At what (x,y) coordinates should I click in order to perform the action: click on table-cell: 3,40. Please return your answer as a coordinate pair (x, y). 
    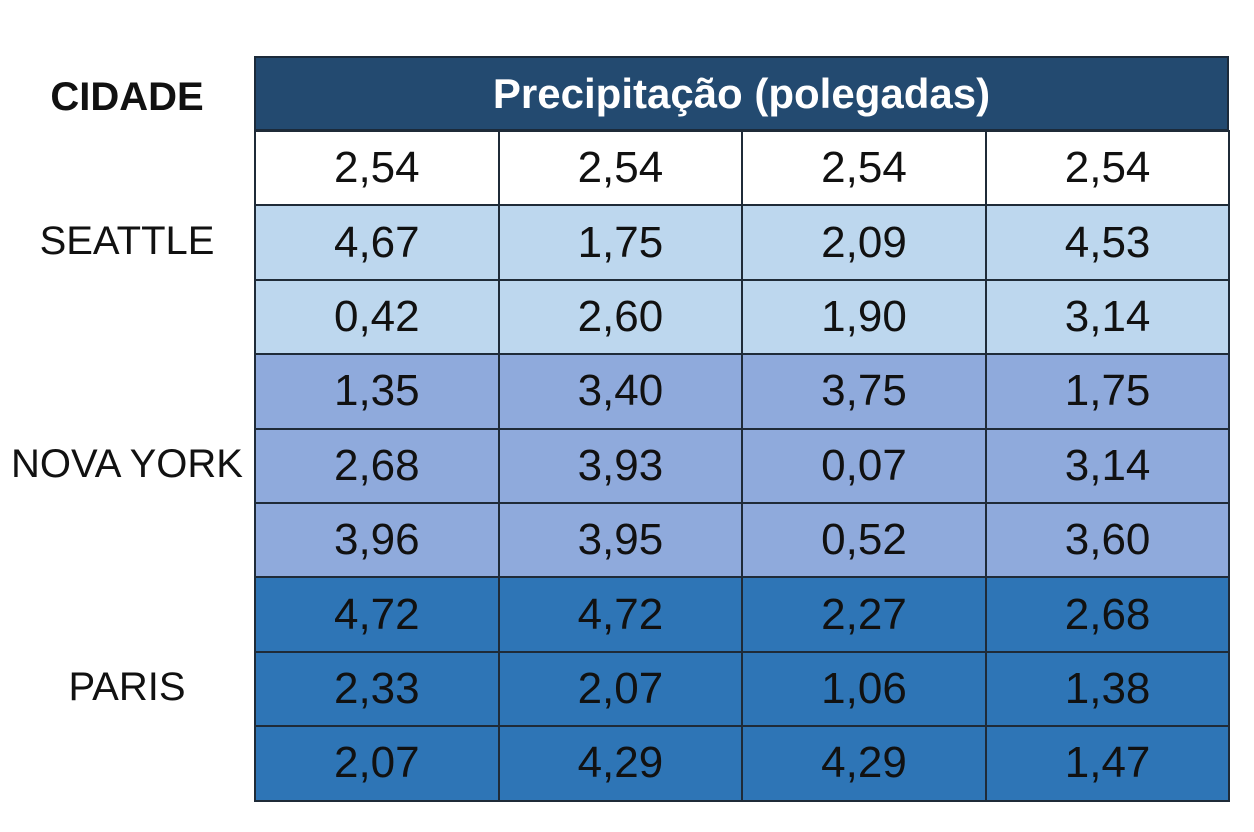
    Looking at the image, I should click on (620, 391).